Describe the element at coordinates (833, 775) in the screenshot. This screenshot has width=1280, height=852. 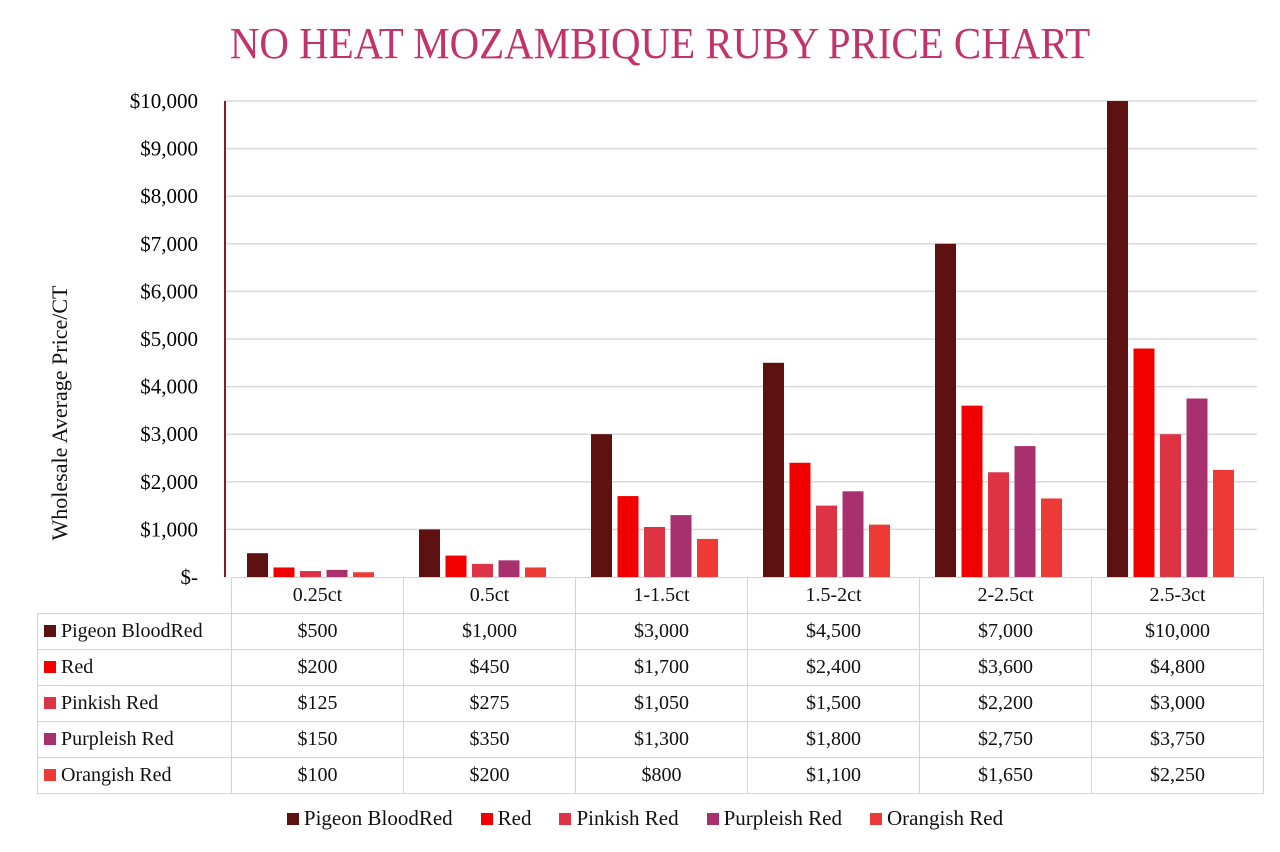
I see `value-cell: $1,100` at that location.